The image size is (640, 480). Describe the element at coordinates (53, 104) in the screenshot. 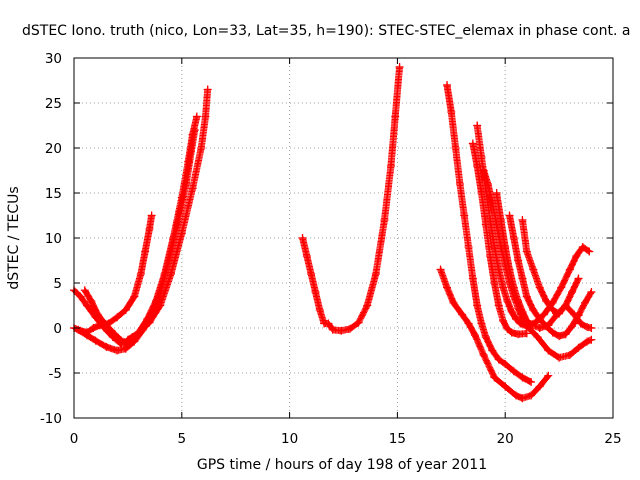

I see `y-tick-label: 25` at that location.